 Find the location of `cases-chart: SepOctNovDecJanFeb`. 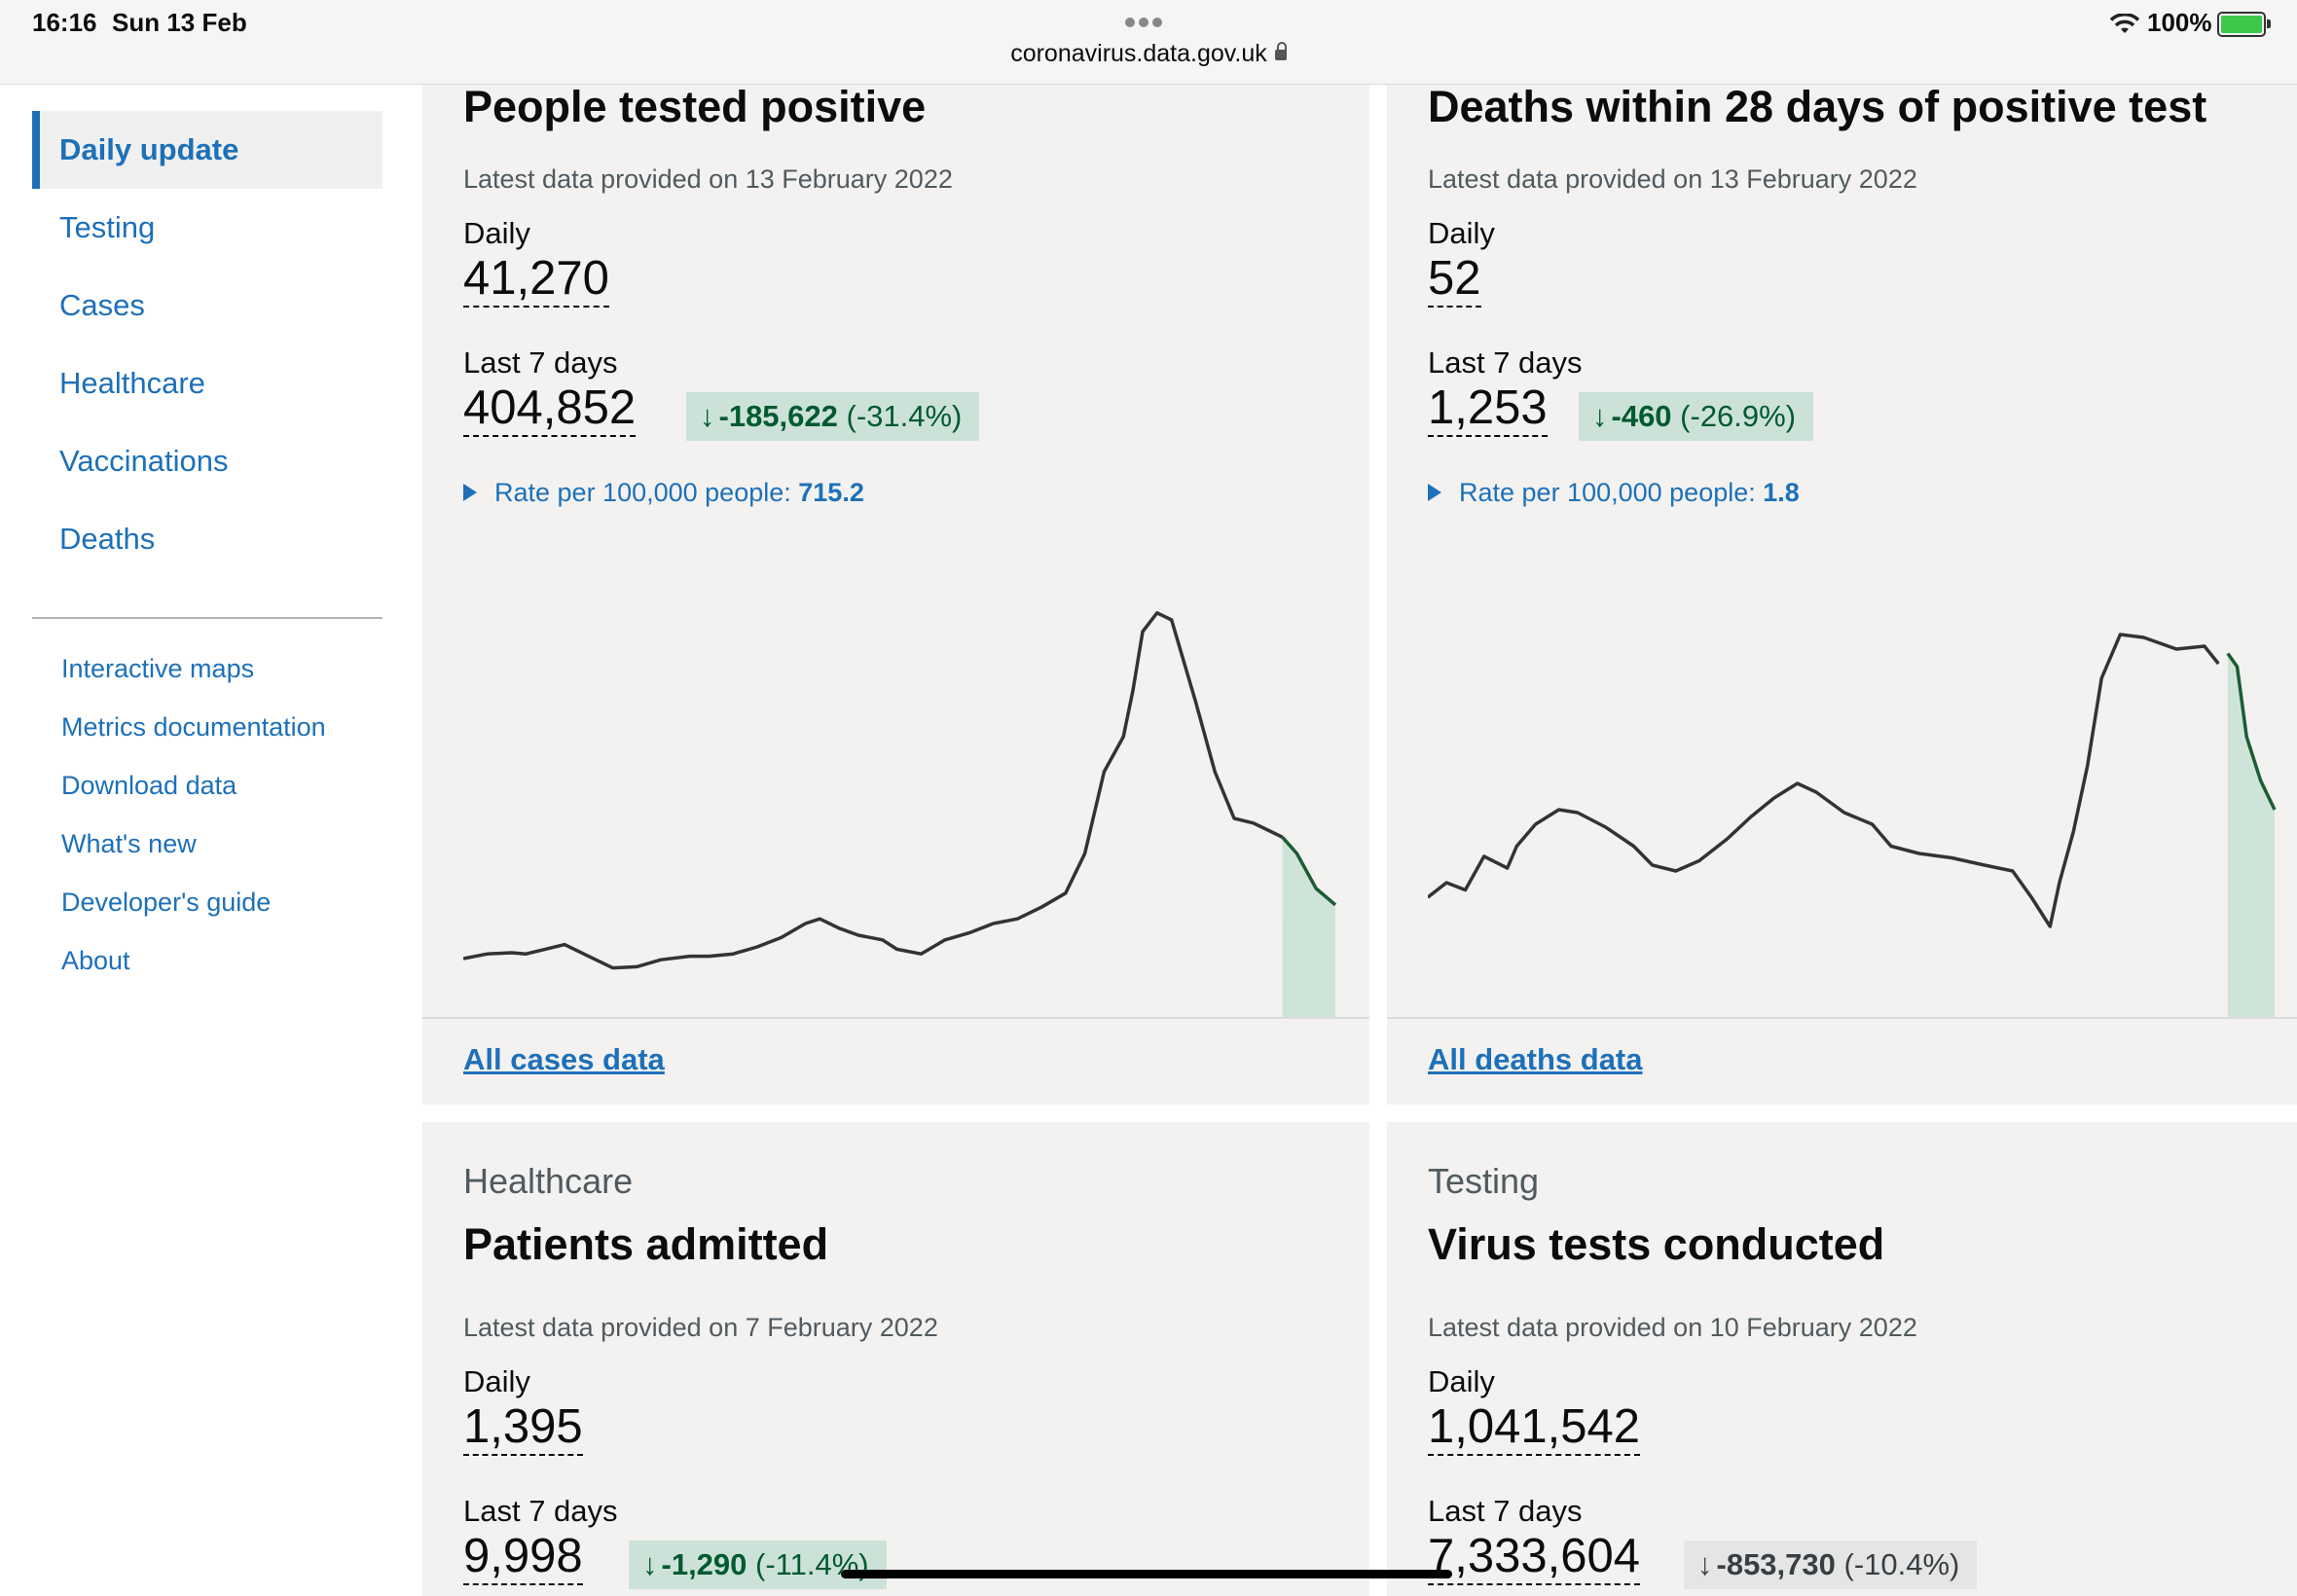

cases-chart: SepOctNovDecJanFeb is located at coordinates (904, 824).